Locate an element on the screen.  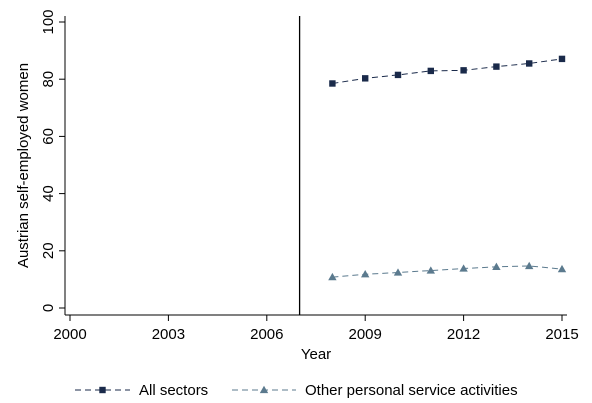
x-tick-label: 2012 is located at coordinates (463, 334).